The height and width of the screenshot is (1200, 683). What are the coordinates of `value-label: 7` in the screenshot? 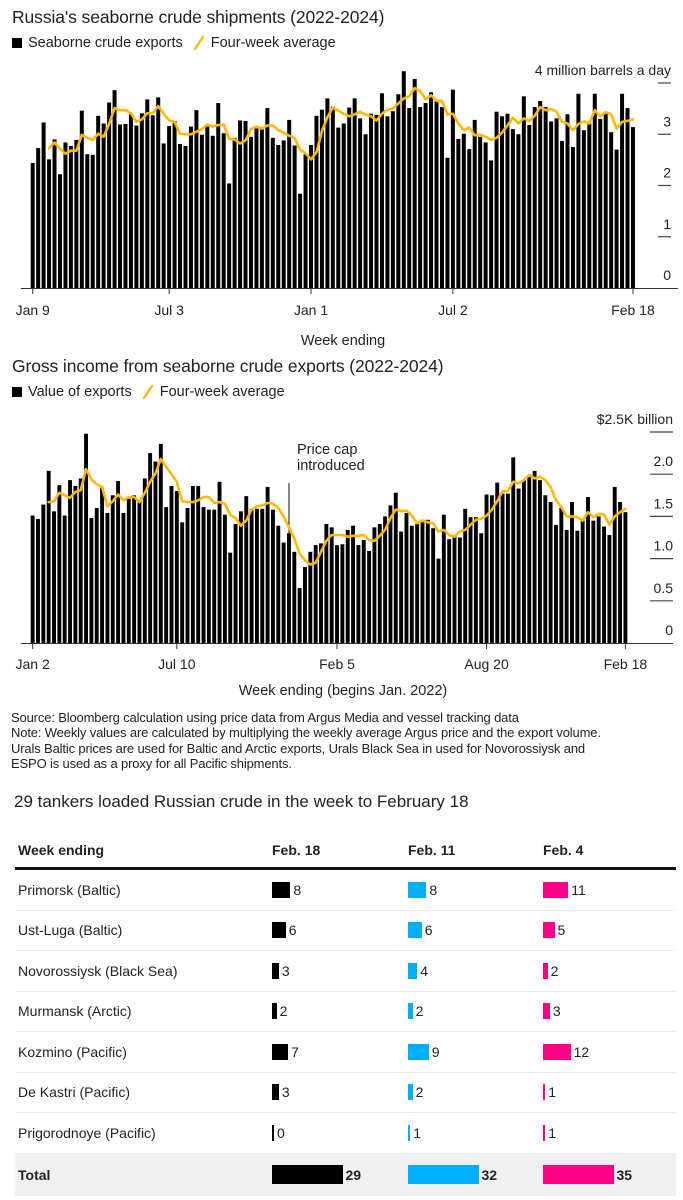 It's located at (295, 1051).